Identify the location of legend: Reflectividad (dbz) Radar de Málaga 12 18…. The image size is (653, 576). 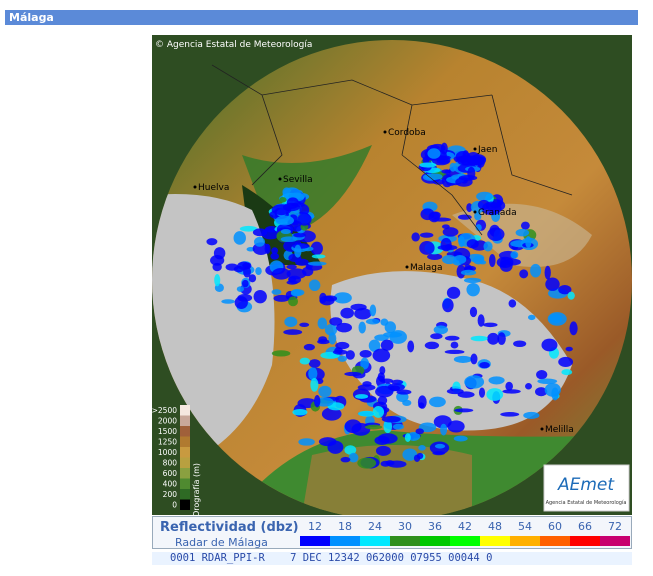
(392, 532).